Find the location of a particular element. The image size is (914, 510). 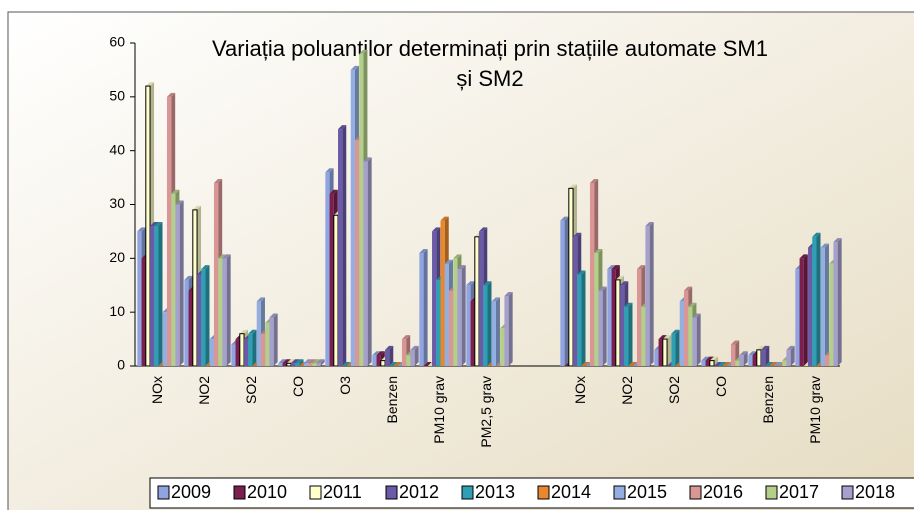

x-tick-label: NOx is located at coordinates (580, 390).